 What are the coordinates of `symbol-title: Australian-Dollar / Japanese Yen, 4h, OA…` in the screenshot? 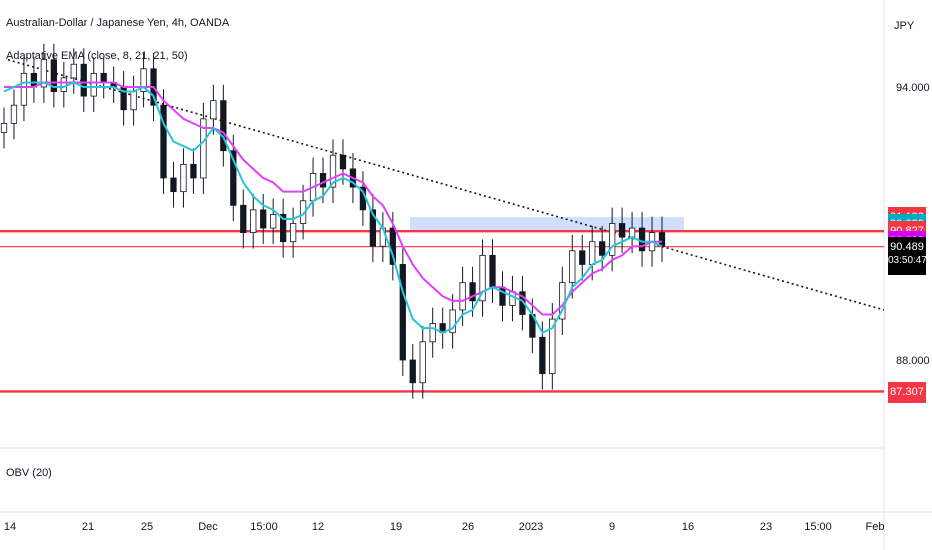 It's located at (118, 23).